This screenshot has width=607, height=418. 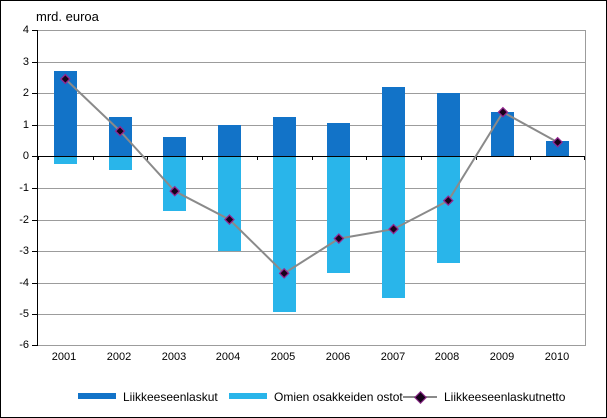 I want to click on bar-liikkeeseenlaskut-2001, so click(x=65, y=113).